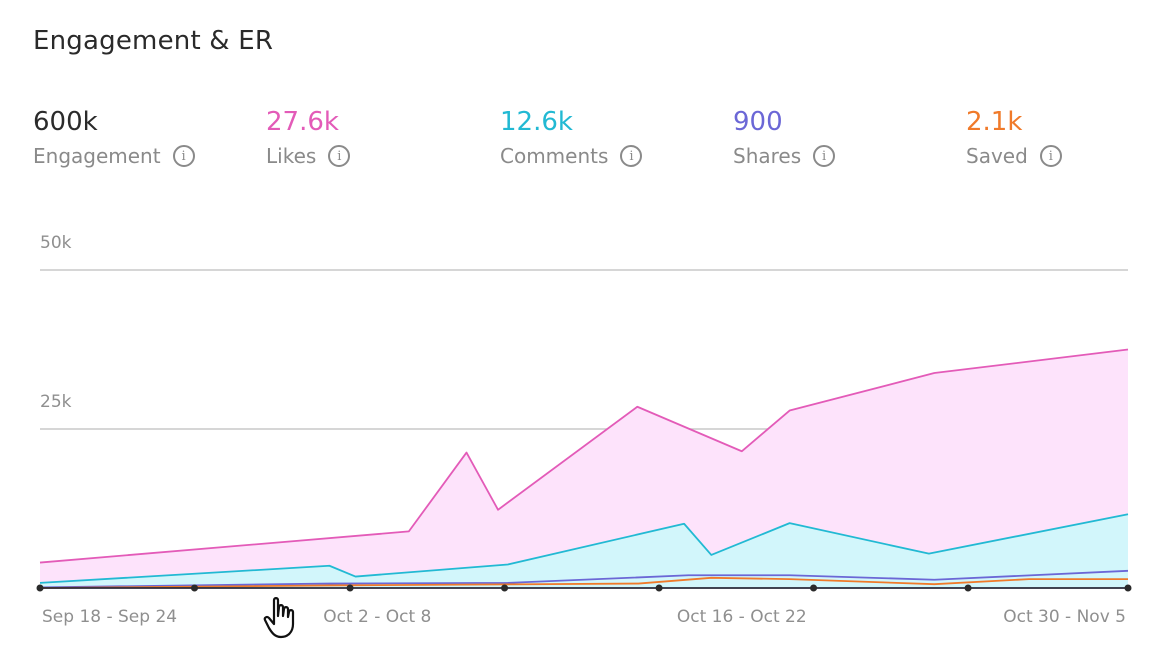 The width and height of the screenshot is (1168, 660). Describe the element at coordinates (114, 137) in the screenshot. I see `metric-engagement: 600k Engagement i` at that location.